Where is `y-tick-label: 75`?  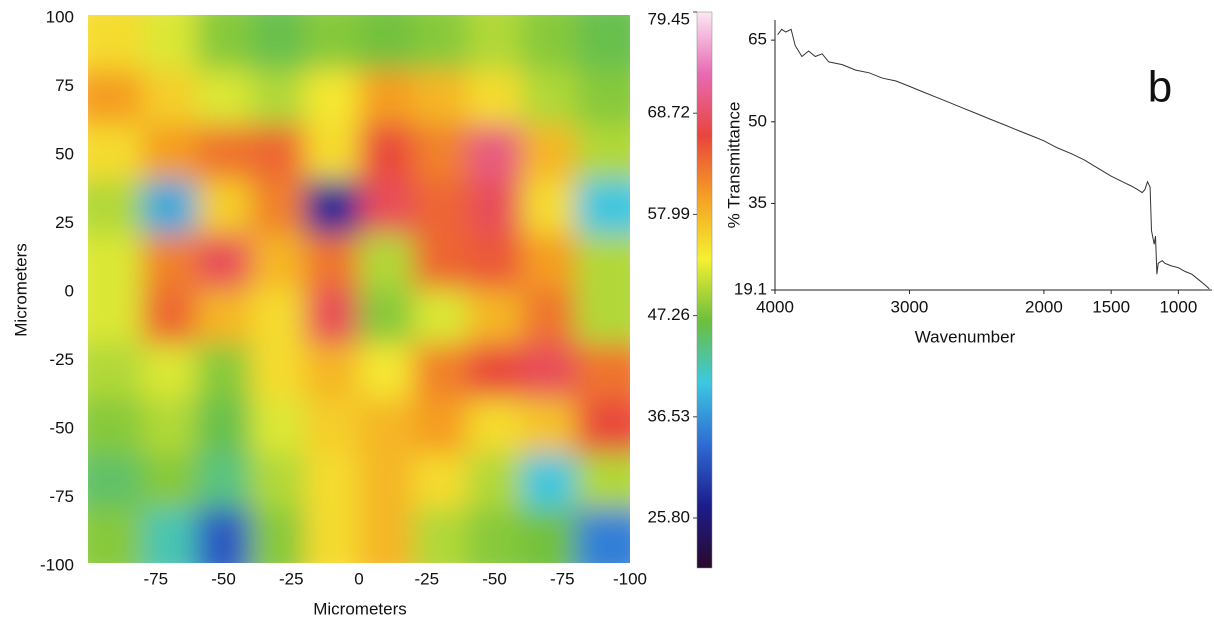
y-tick-label: 75 is located at coordinates (64, 85).